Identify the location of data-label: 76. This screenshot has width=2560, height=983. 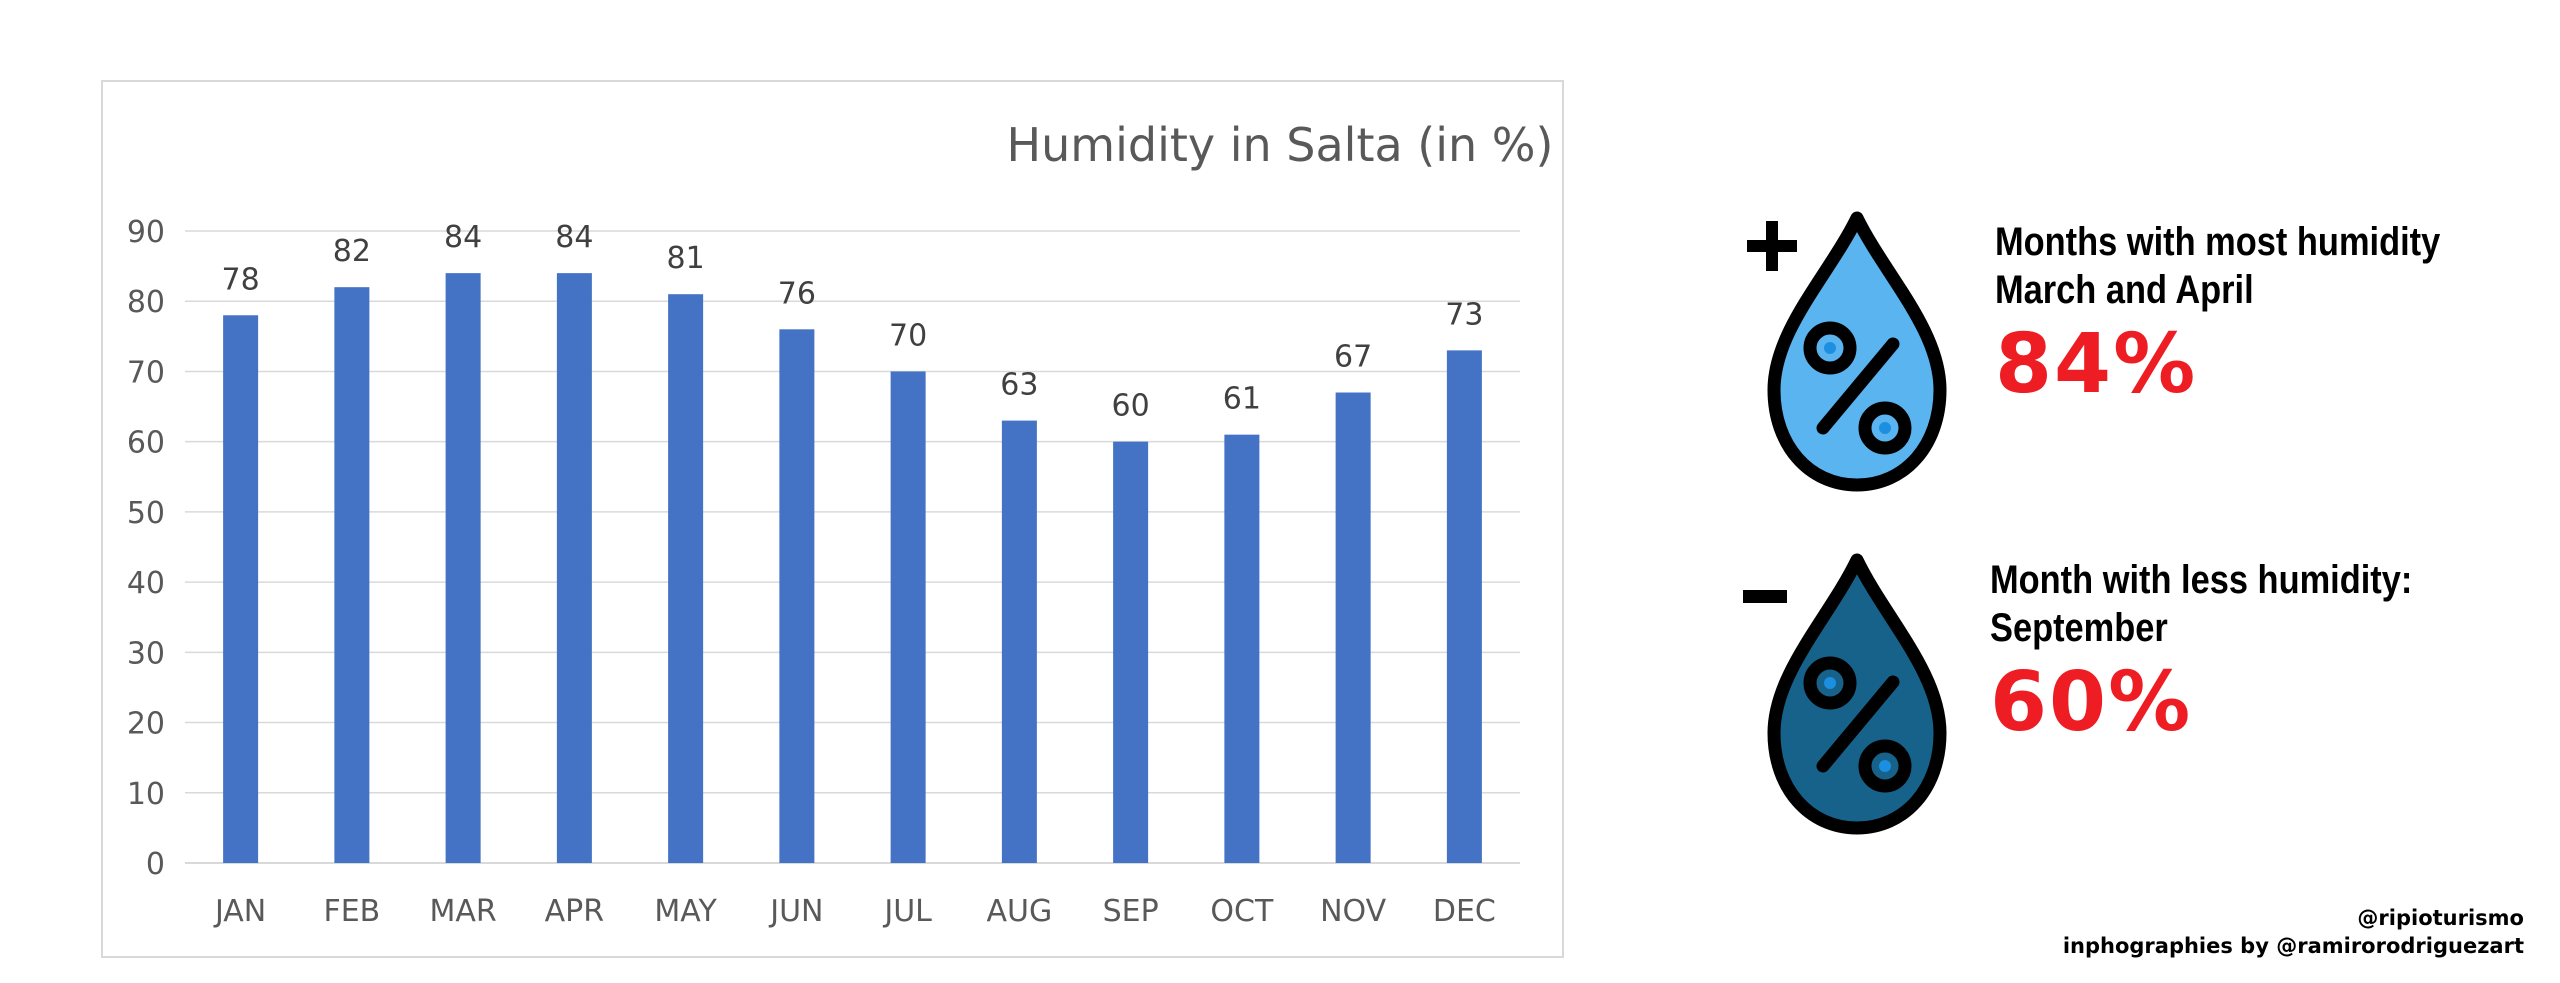
(797, 293).